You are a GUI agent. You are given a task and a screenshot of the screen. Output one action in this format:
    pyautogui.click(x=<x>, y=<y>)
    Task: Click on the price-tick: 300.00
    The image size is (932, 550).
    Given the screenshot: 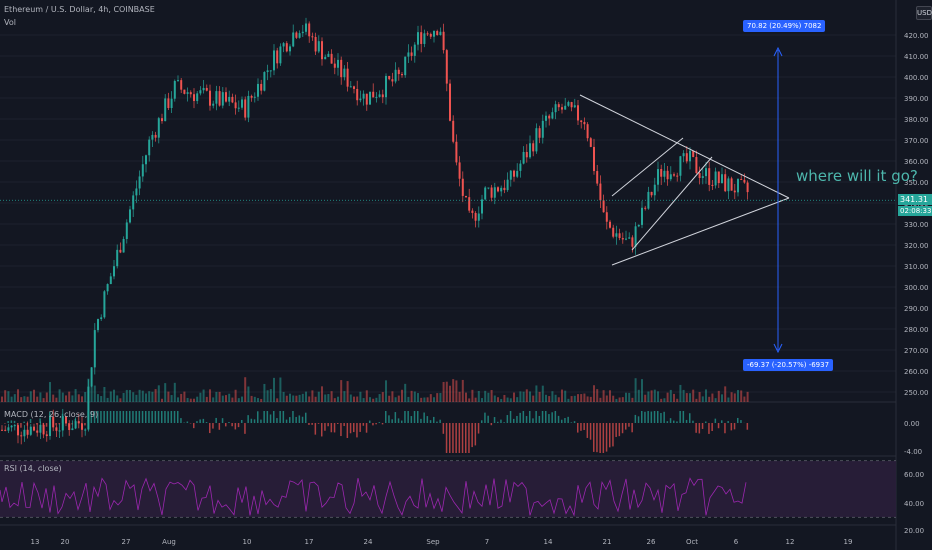 What is the action you would take?
    pyautogui.click(x=916, y=288)
    